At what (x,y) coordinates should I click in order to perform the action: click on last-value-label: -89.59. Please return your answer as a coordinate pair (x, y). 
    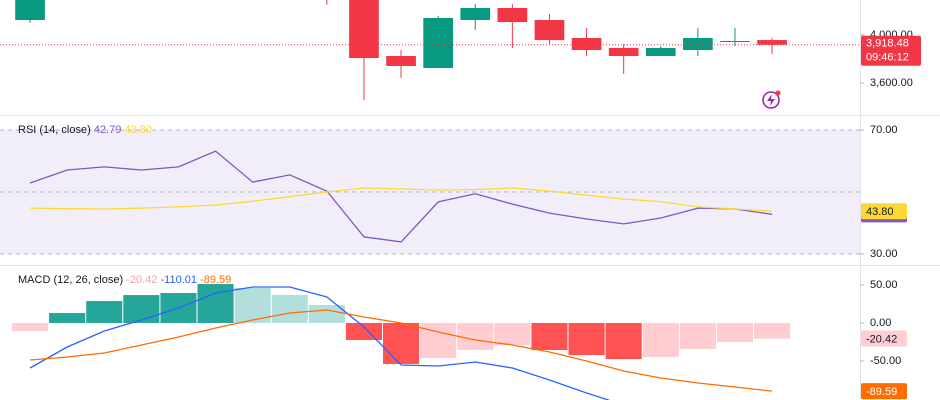
    Looking at the image, I should click on (881, 392).